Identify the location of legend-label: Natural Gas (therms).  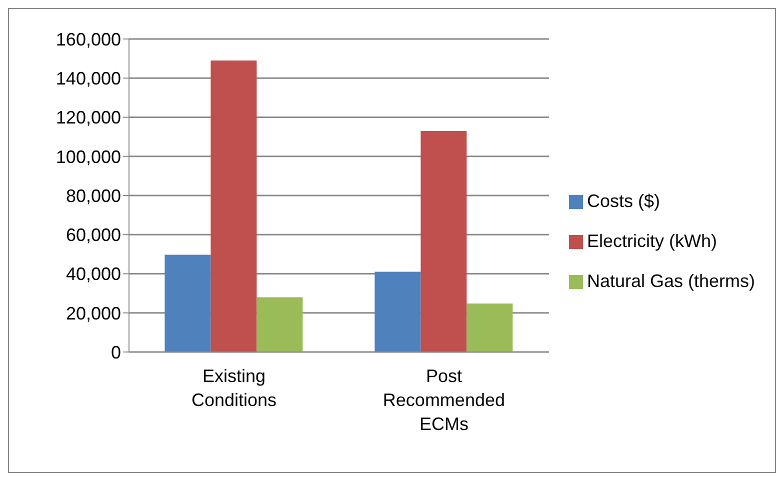
(670, 280).